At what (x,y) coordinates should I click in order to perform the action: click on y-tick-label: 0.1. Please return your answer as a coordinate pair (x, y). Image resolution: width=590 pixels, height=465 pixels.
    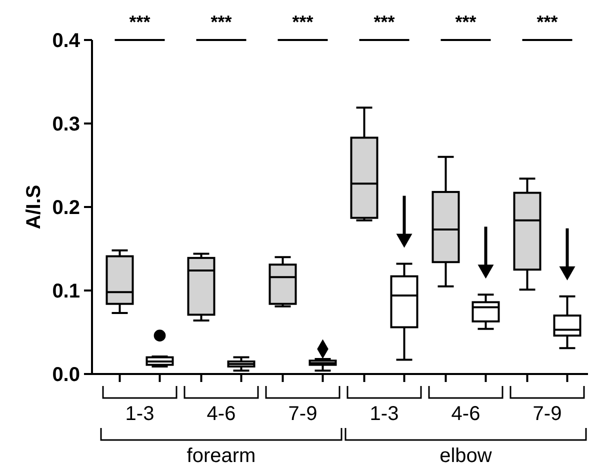
    Looking at the image, I should click on (66, 291).